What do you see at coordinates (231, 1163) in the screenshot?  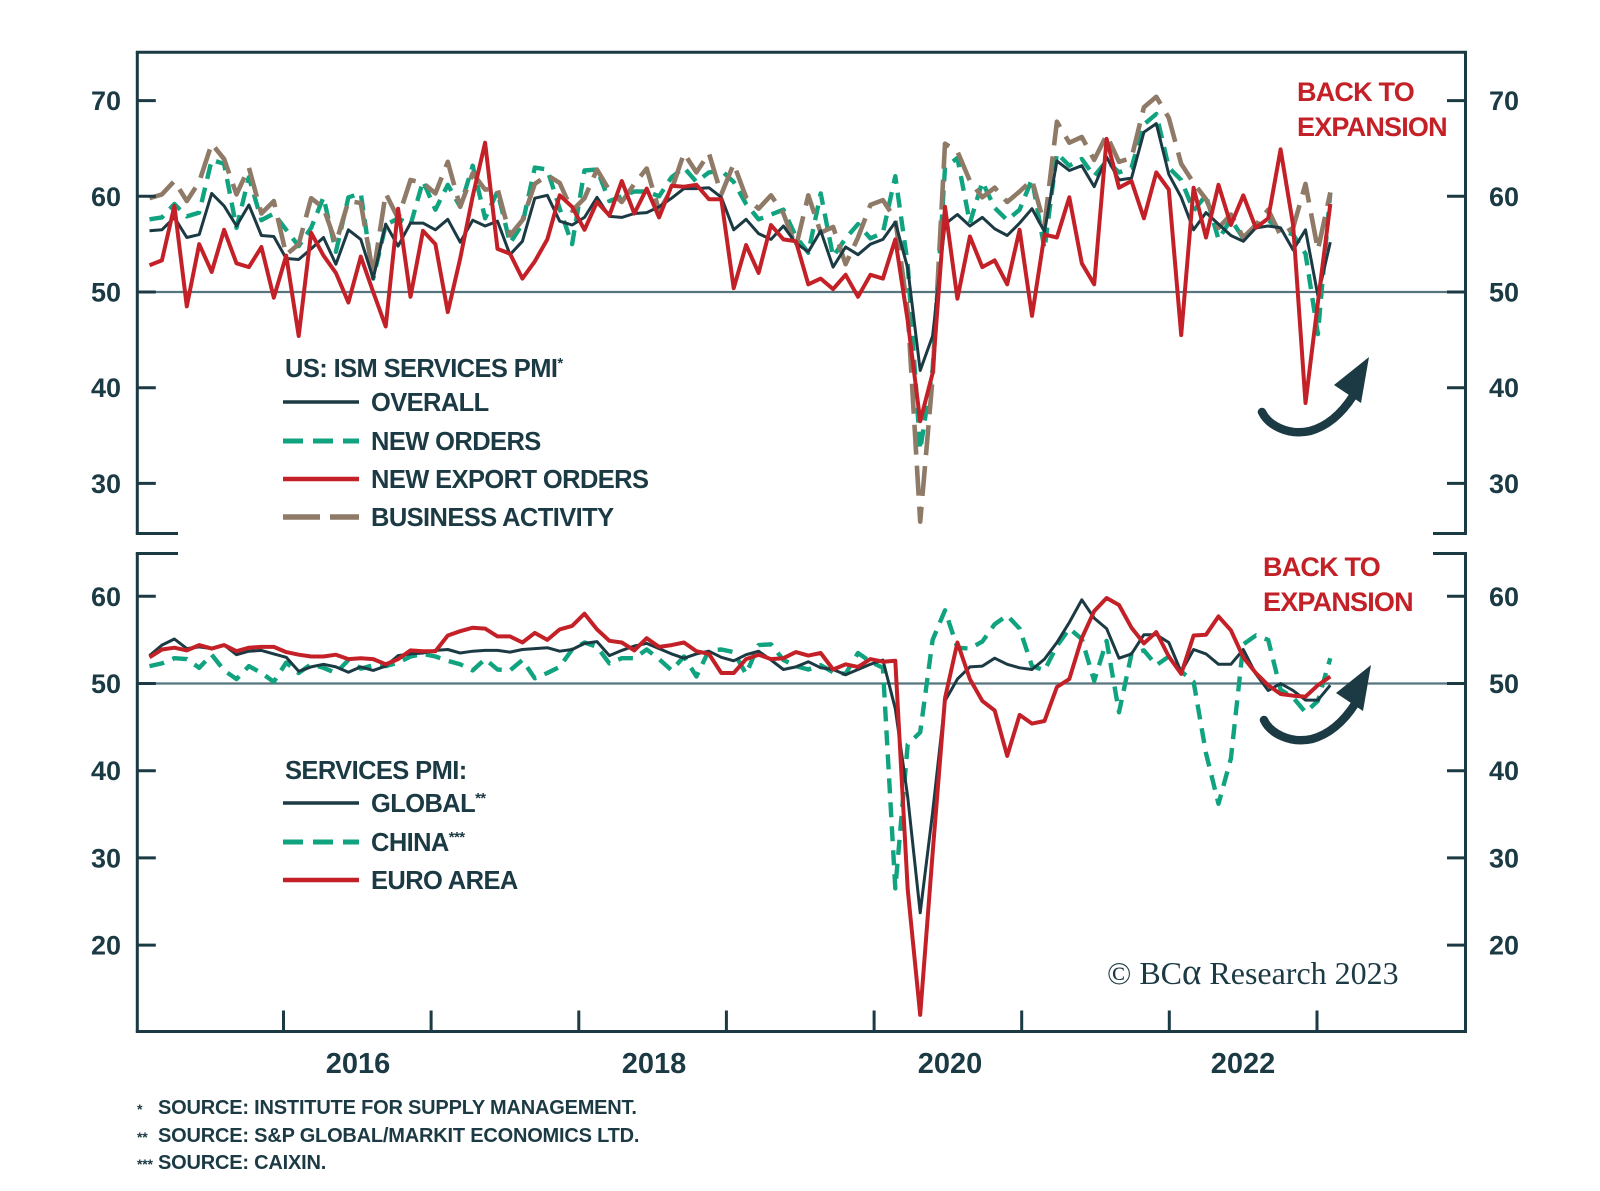 I see `svg-text:***SOURCE: CAIXIN.: *** SOURCE: CAIXIN.` at bounding box center [231, 1163].